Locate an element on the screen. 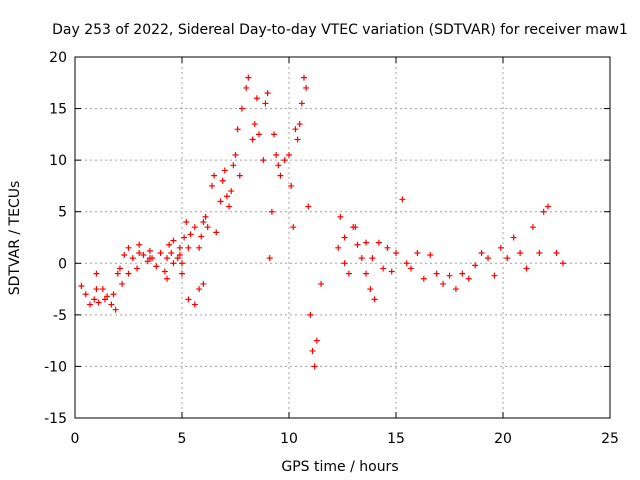  y-tick-label: 20 is located at coordinates (58, 58).